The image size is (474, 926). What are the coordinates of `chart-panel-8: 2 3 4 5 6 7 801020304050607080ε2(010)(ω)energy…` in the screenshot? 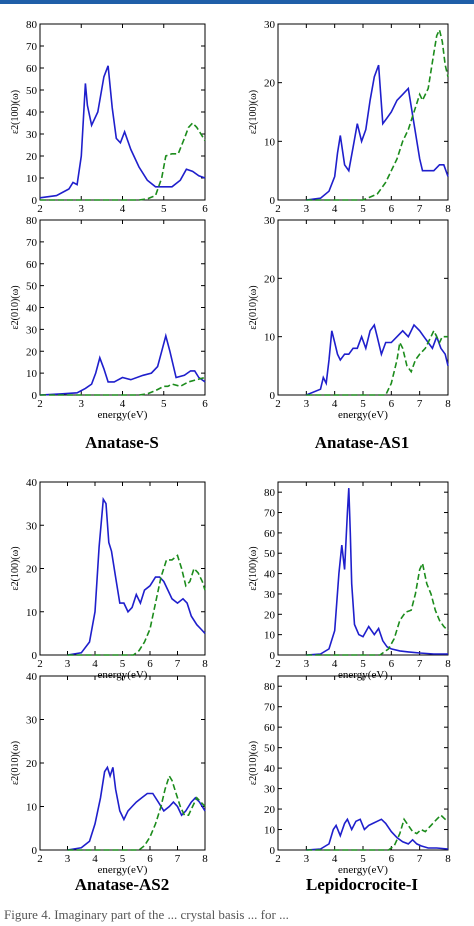 It's located at (349, 775).